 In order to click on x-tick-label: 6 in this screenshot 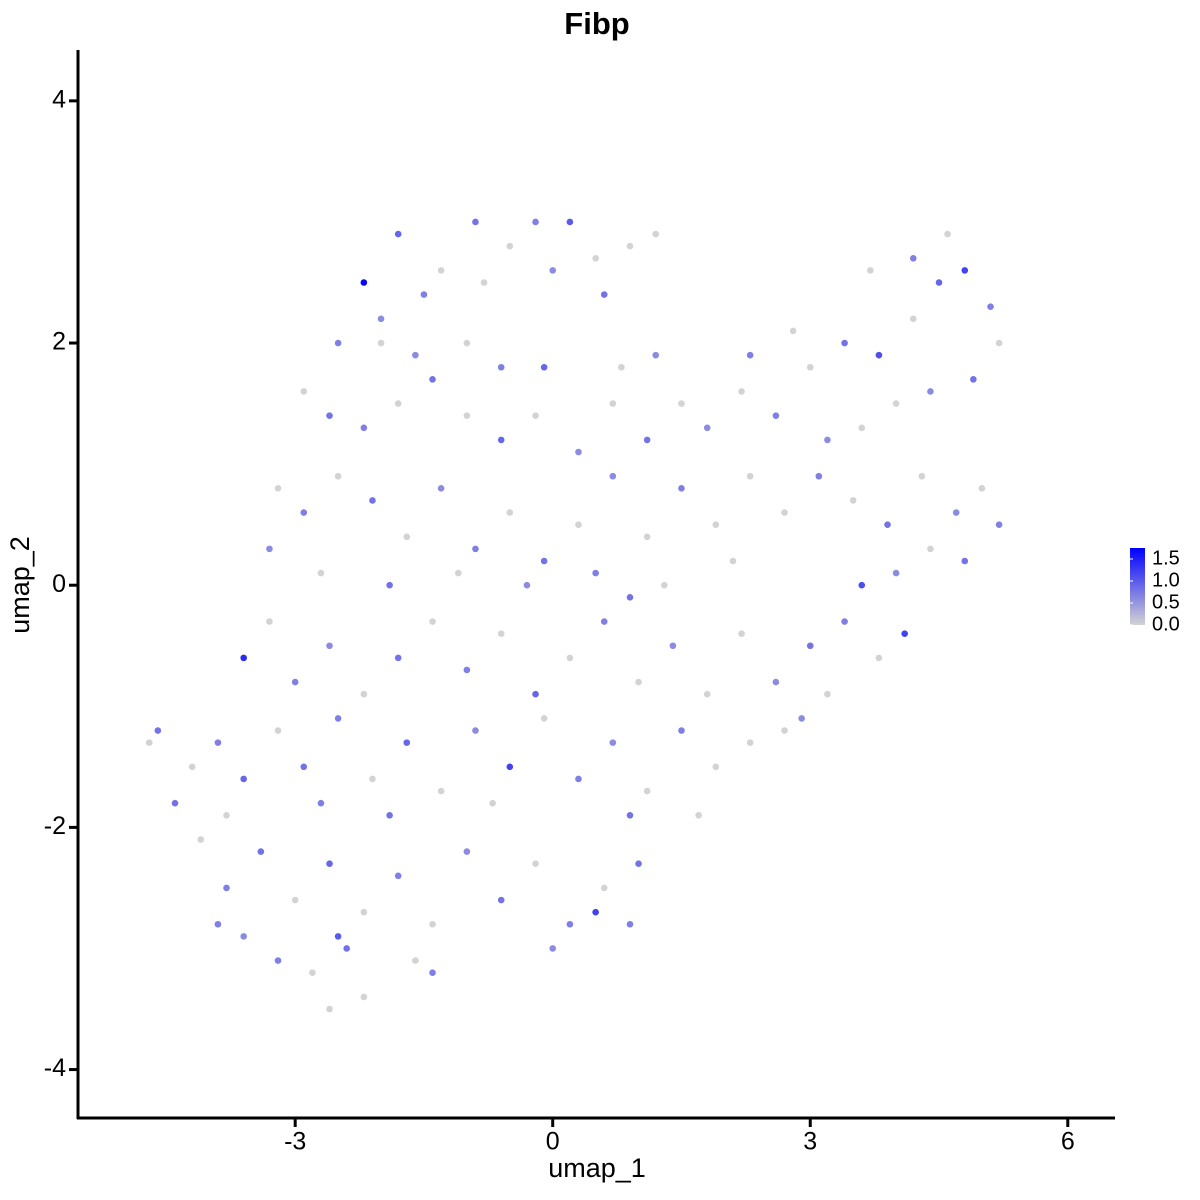, I will do `click(1068, 1142)`.